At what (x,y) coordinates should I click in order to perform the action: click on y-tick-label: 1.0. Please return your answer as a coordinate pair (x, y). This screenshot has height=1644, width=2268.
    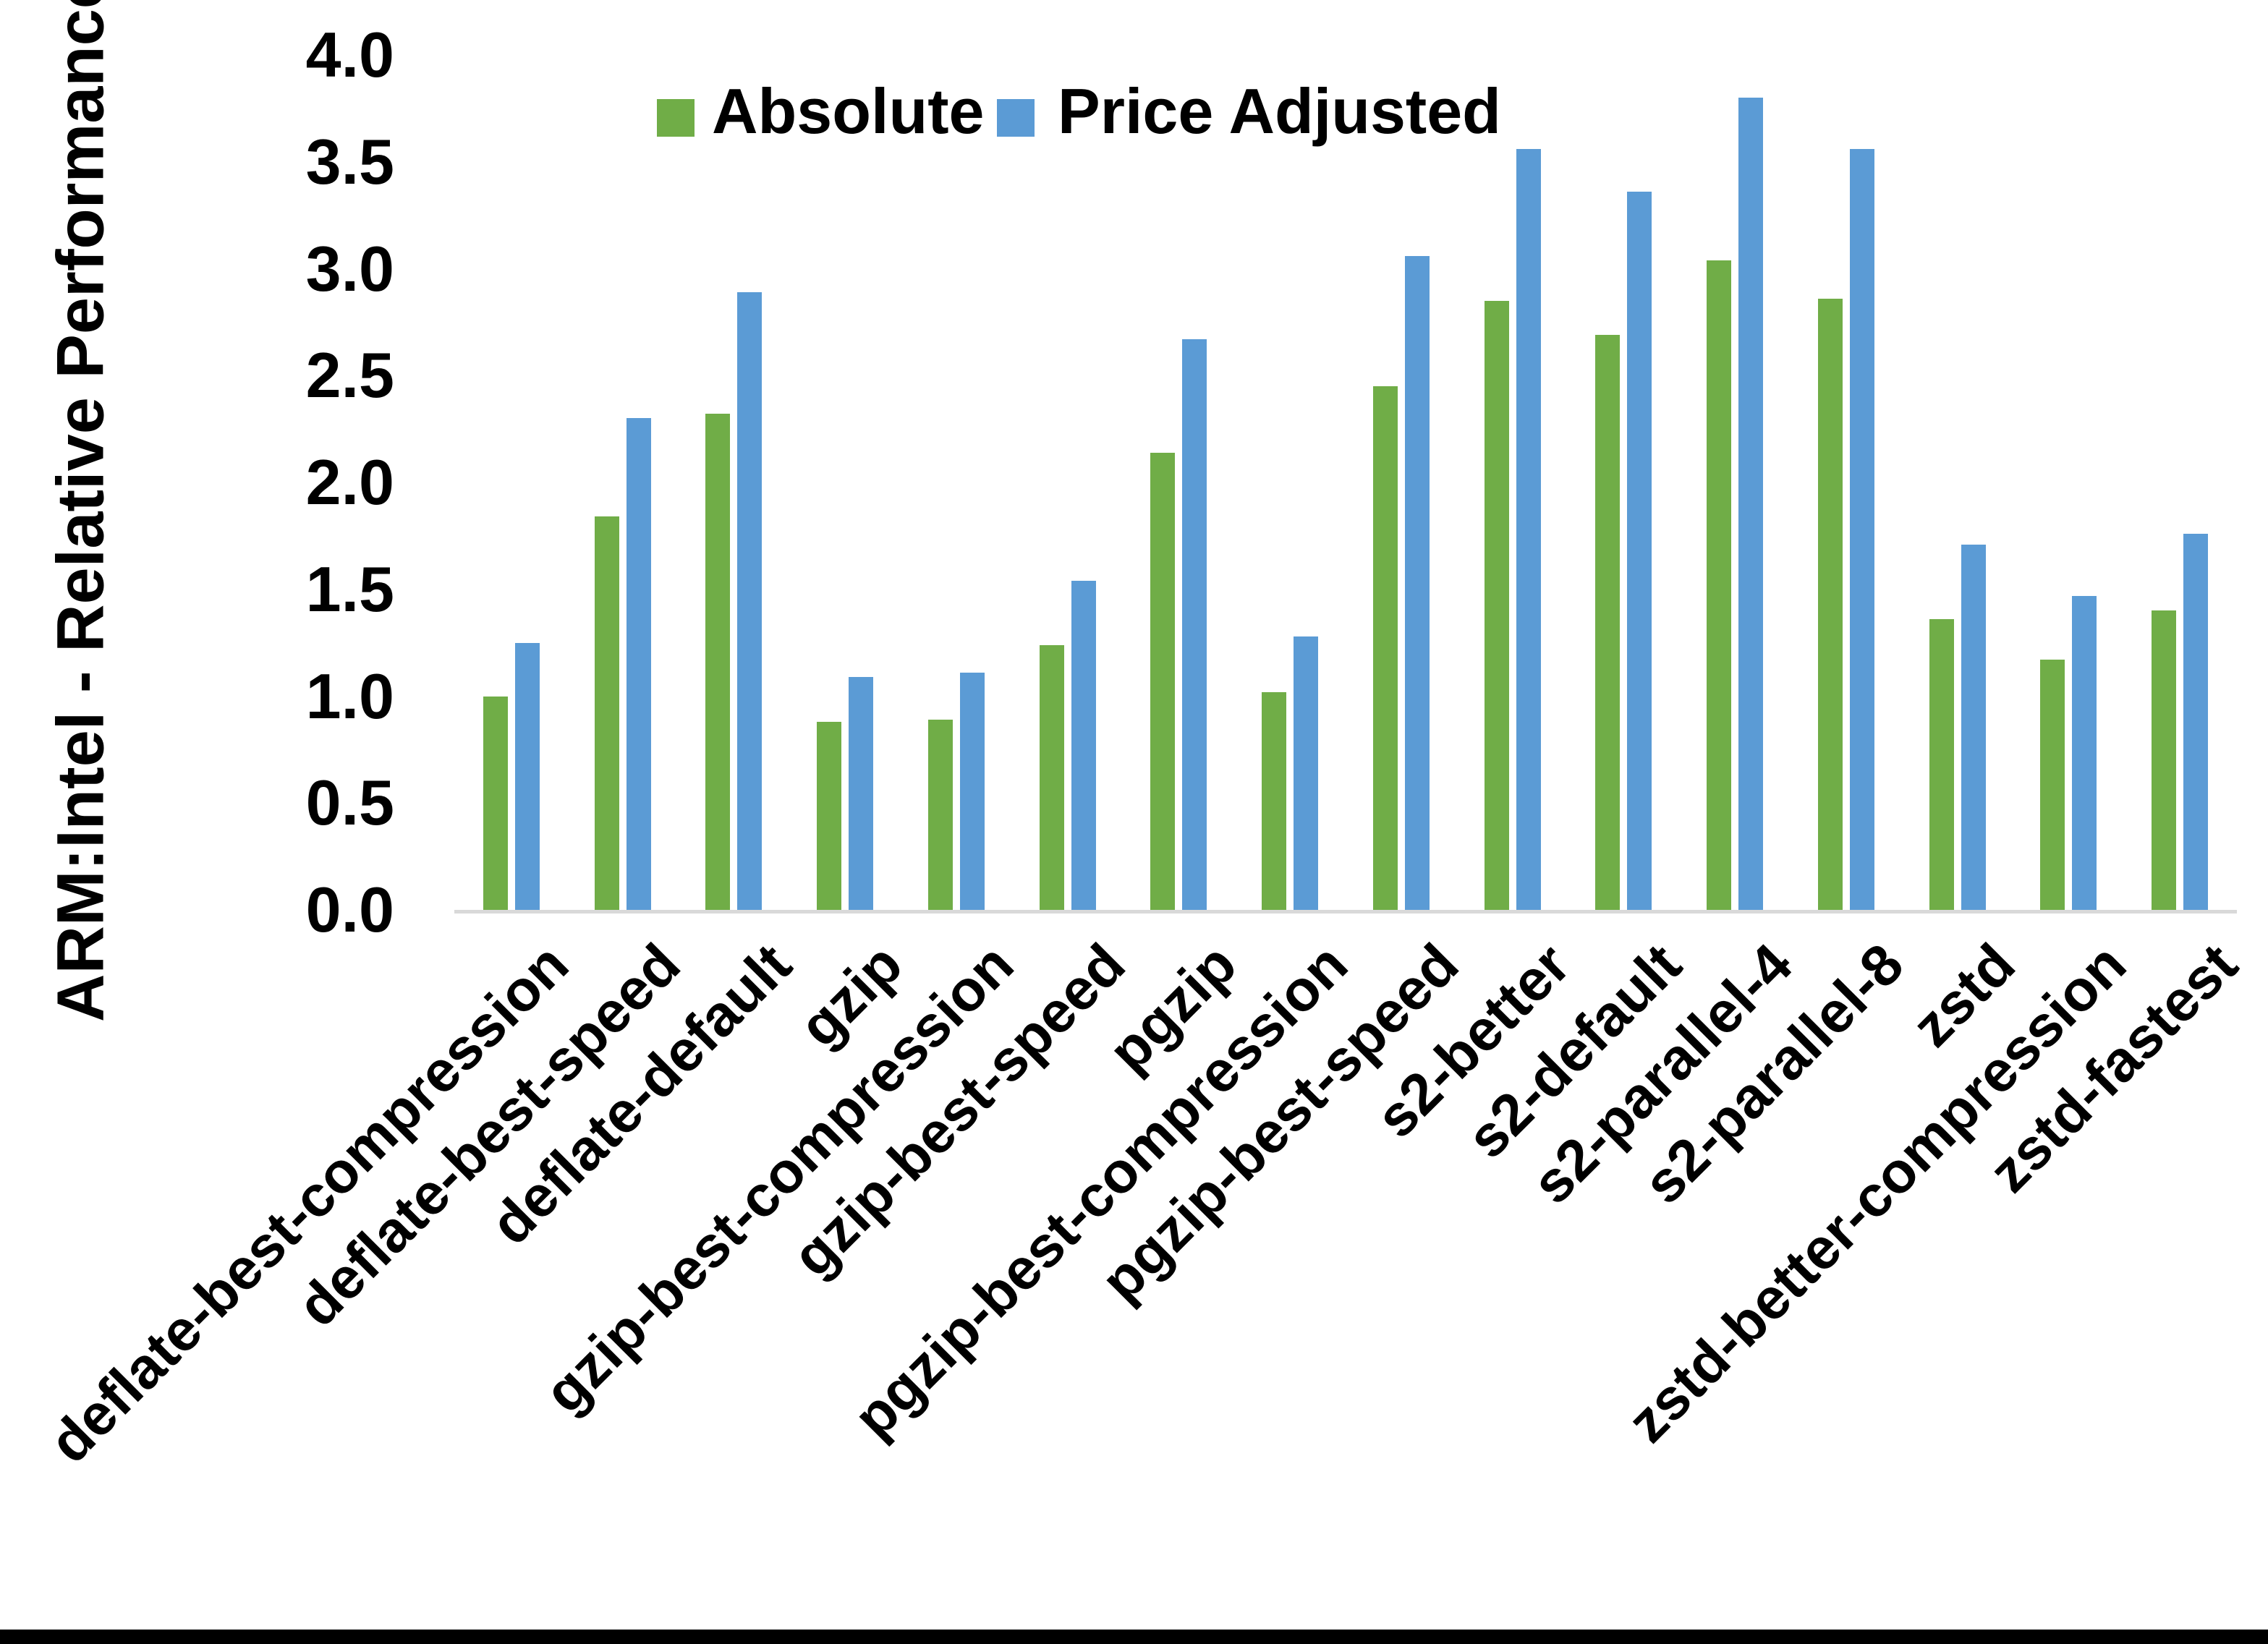
    Looking at the image, I should click on (349, 696).